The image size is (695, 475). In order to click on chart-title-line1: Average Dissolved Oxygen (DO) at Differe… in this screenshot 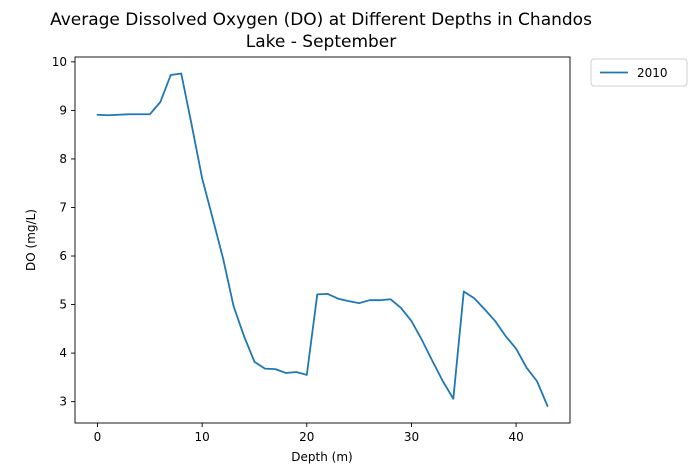, I will do `click(321, 20)`.